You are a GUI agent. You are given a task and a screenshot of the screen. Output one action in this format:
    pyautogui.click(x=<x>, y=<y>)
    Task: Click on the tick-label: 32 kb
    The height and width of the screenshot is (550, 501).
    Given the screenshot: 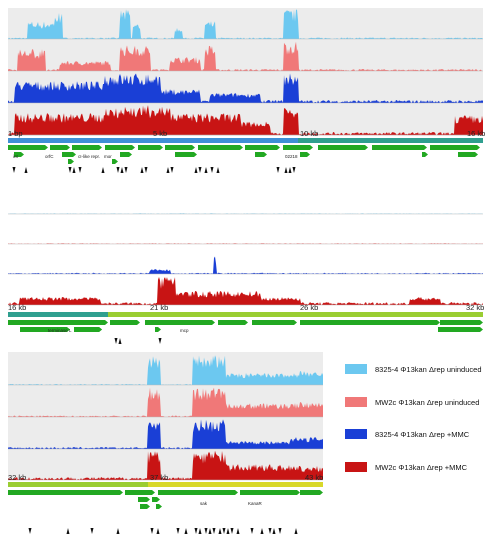 What is the action you would take?
    pyautogui.click(x=475, y=307)
    